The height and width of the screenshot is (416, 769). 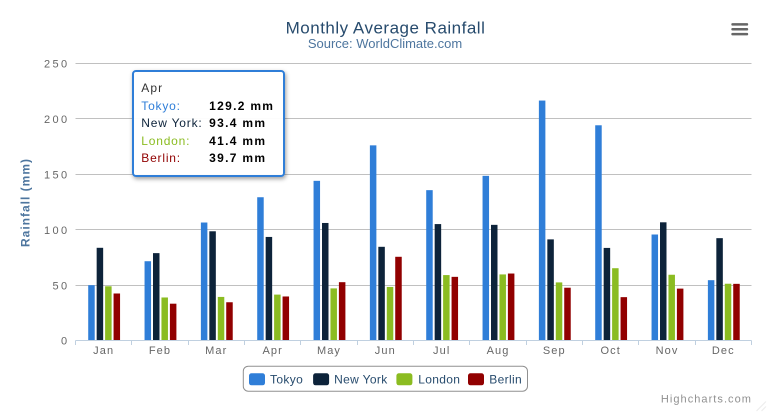 What do you see at coordinates (439, 379) in the screenshot?
I see `svg-text: London` at bounding box center [439, 379].